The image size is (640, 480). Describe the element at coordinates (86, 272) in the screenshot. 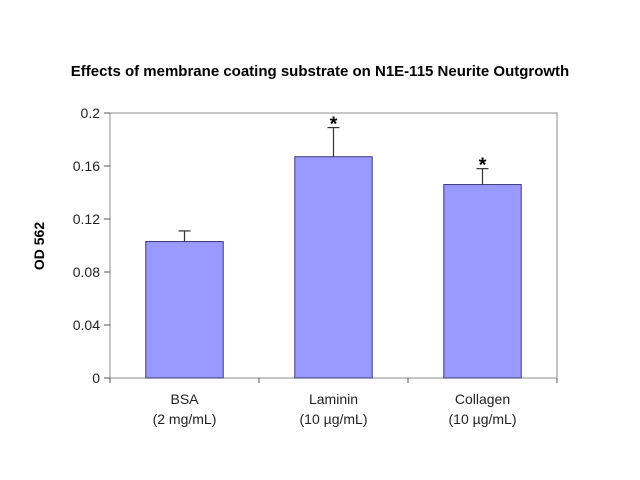

I see `y-tick-label: 0.08` at that location.